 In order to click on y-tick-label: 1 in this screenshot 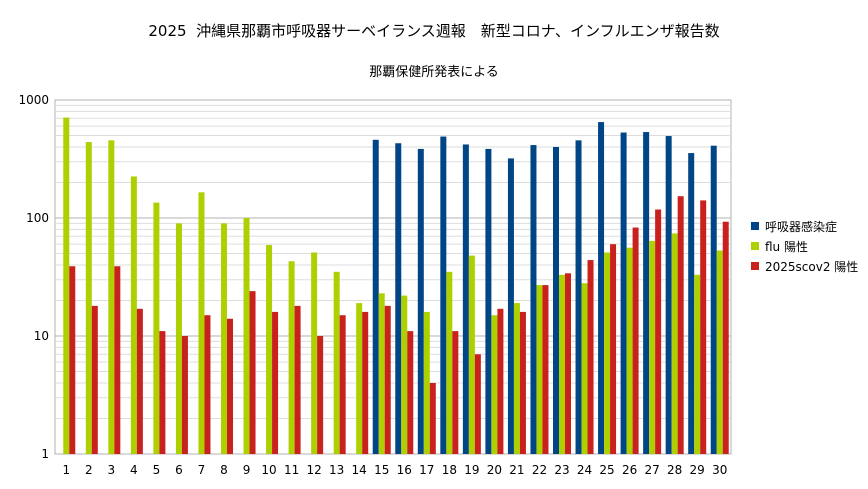, I will do `click(45, 454)`.